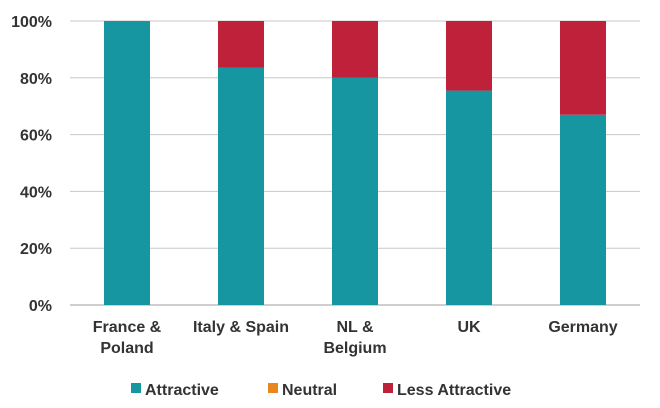 The height and width of the screenshot is (408, 660). I want to click on x-tick-label: Belgium, so click(354, 348).